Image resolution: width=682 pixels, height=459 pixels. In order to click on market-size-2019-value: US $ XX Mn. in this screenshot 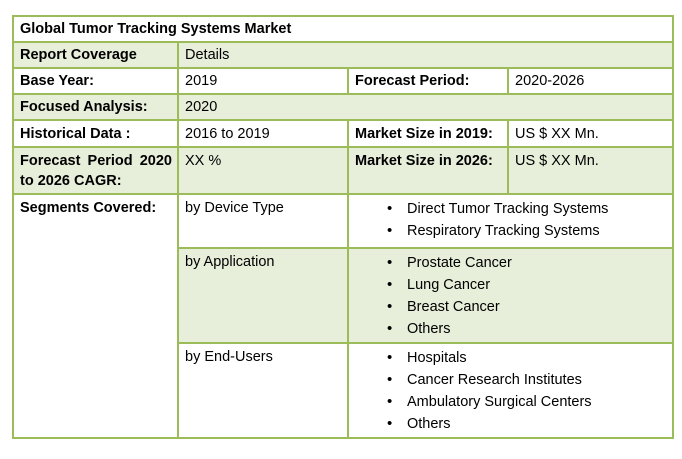, I will do `click(590, 133)`.